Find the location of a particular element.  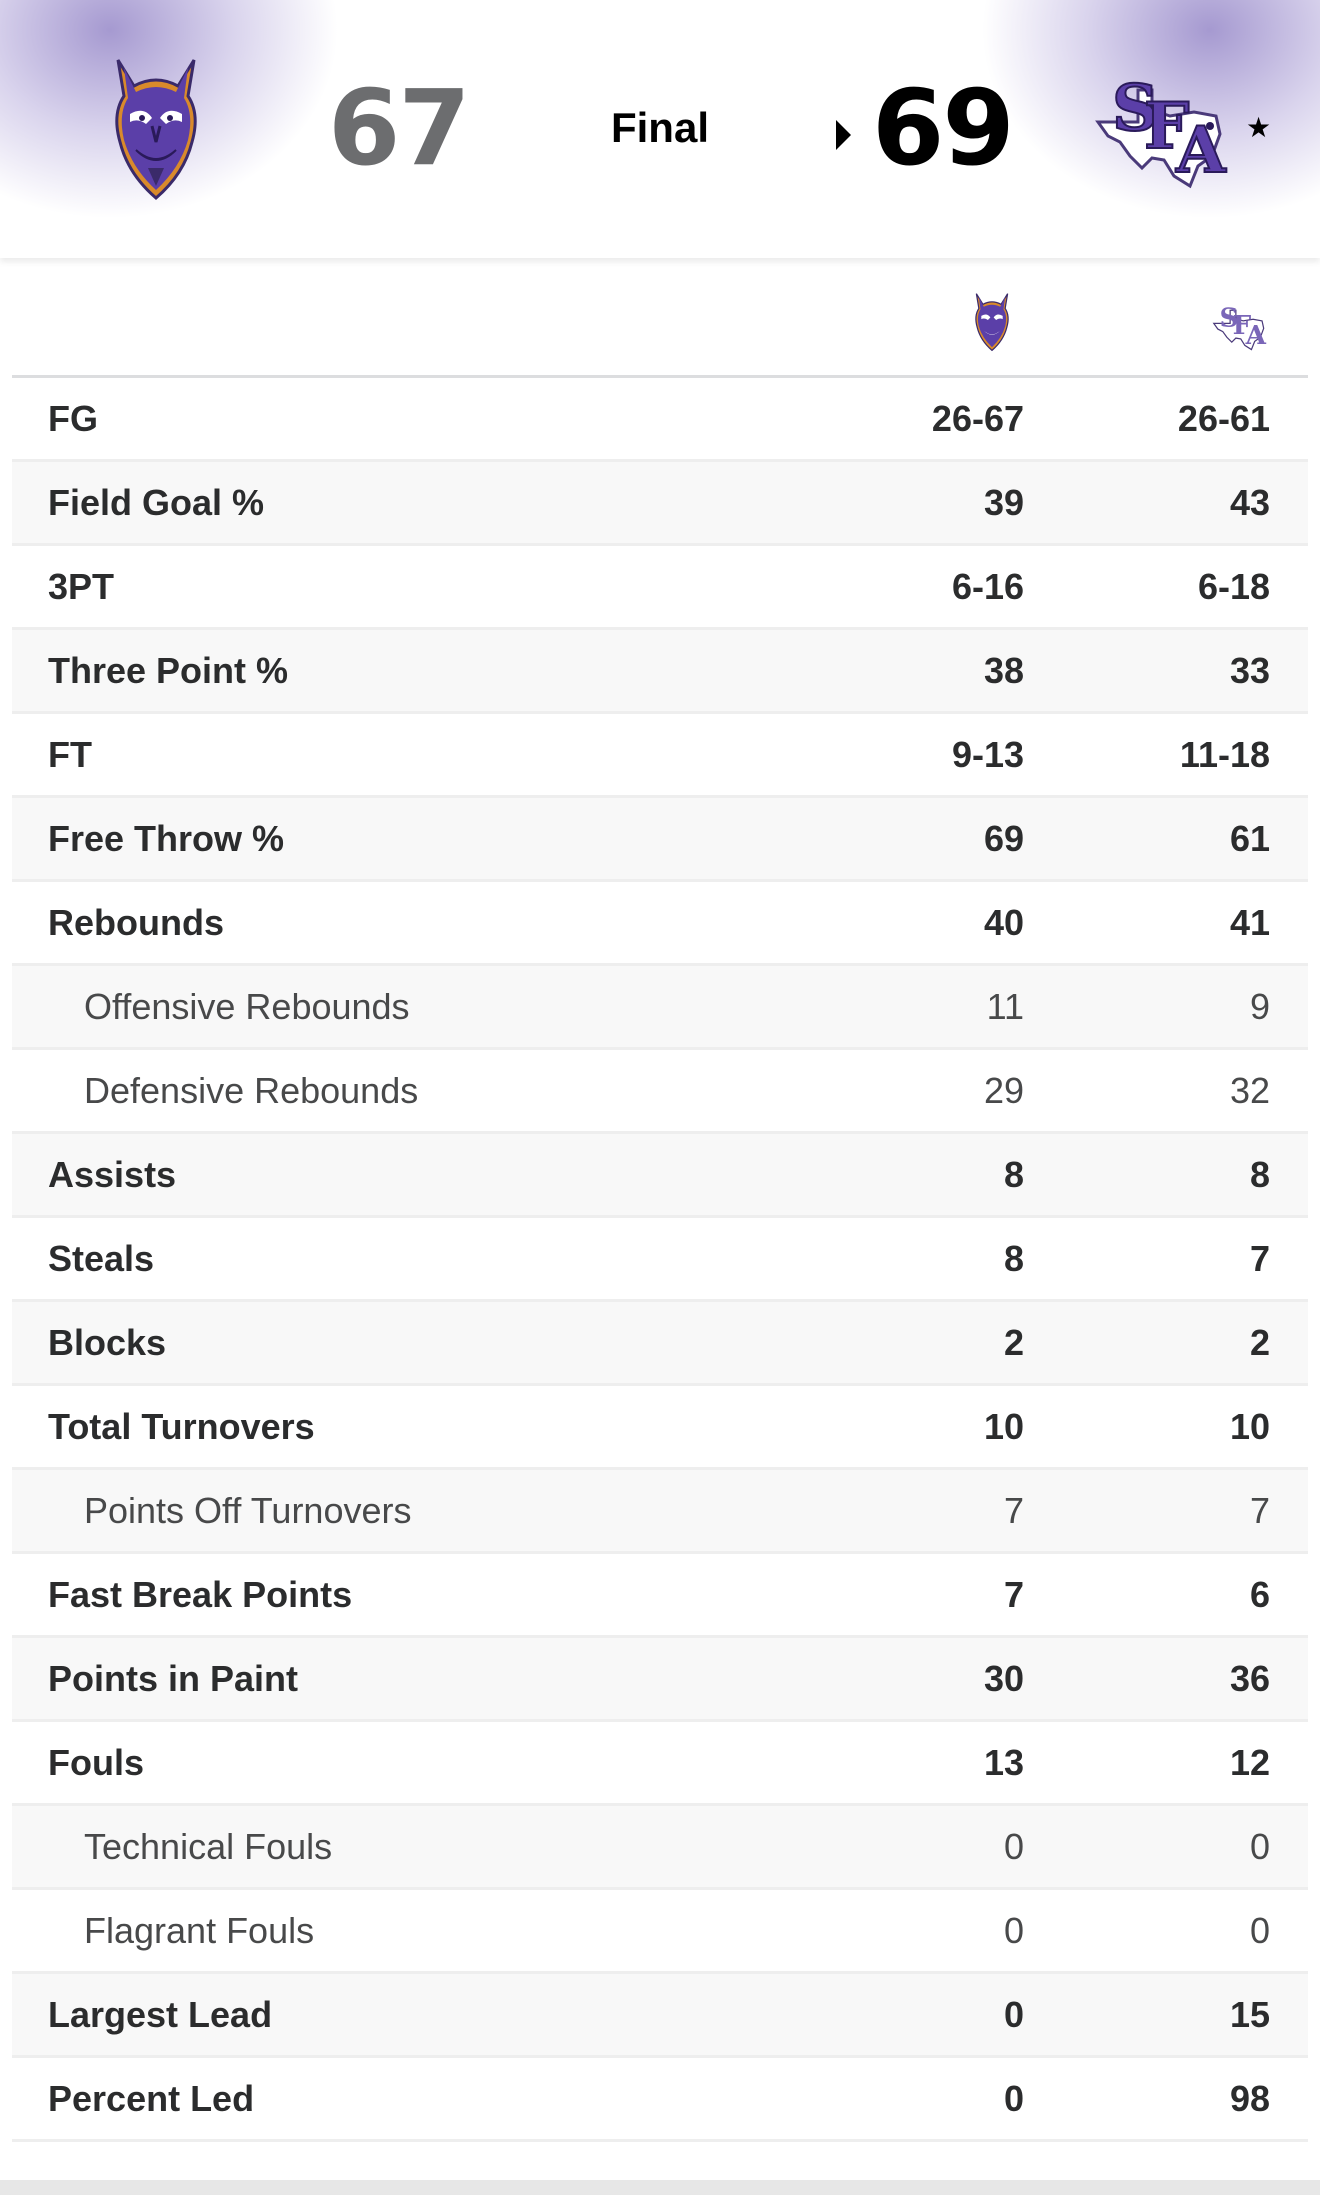

stat-label: Points Off Turnovers is located at coordinates (248, 1510).